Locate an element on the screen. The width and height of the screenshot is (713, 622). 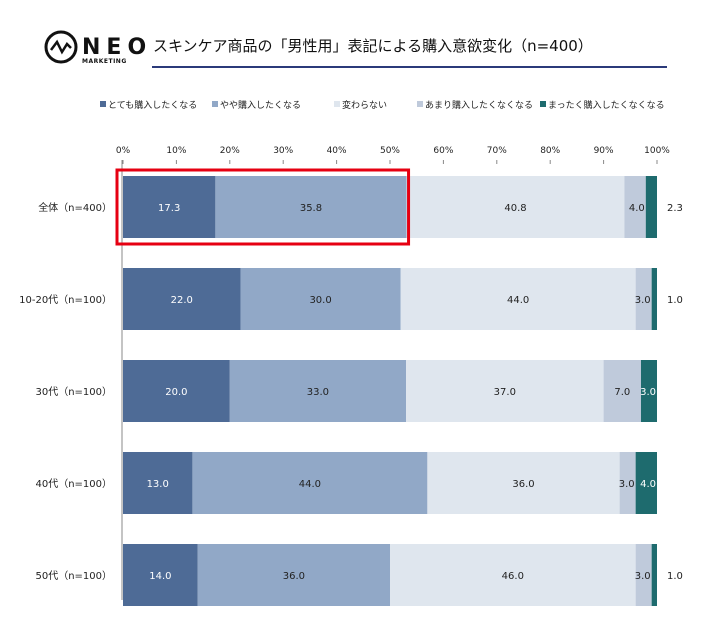
category-label: 30代（n=100） is located at coordinates (73, 392).